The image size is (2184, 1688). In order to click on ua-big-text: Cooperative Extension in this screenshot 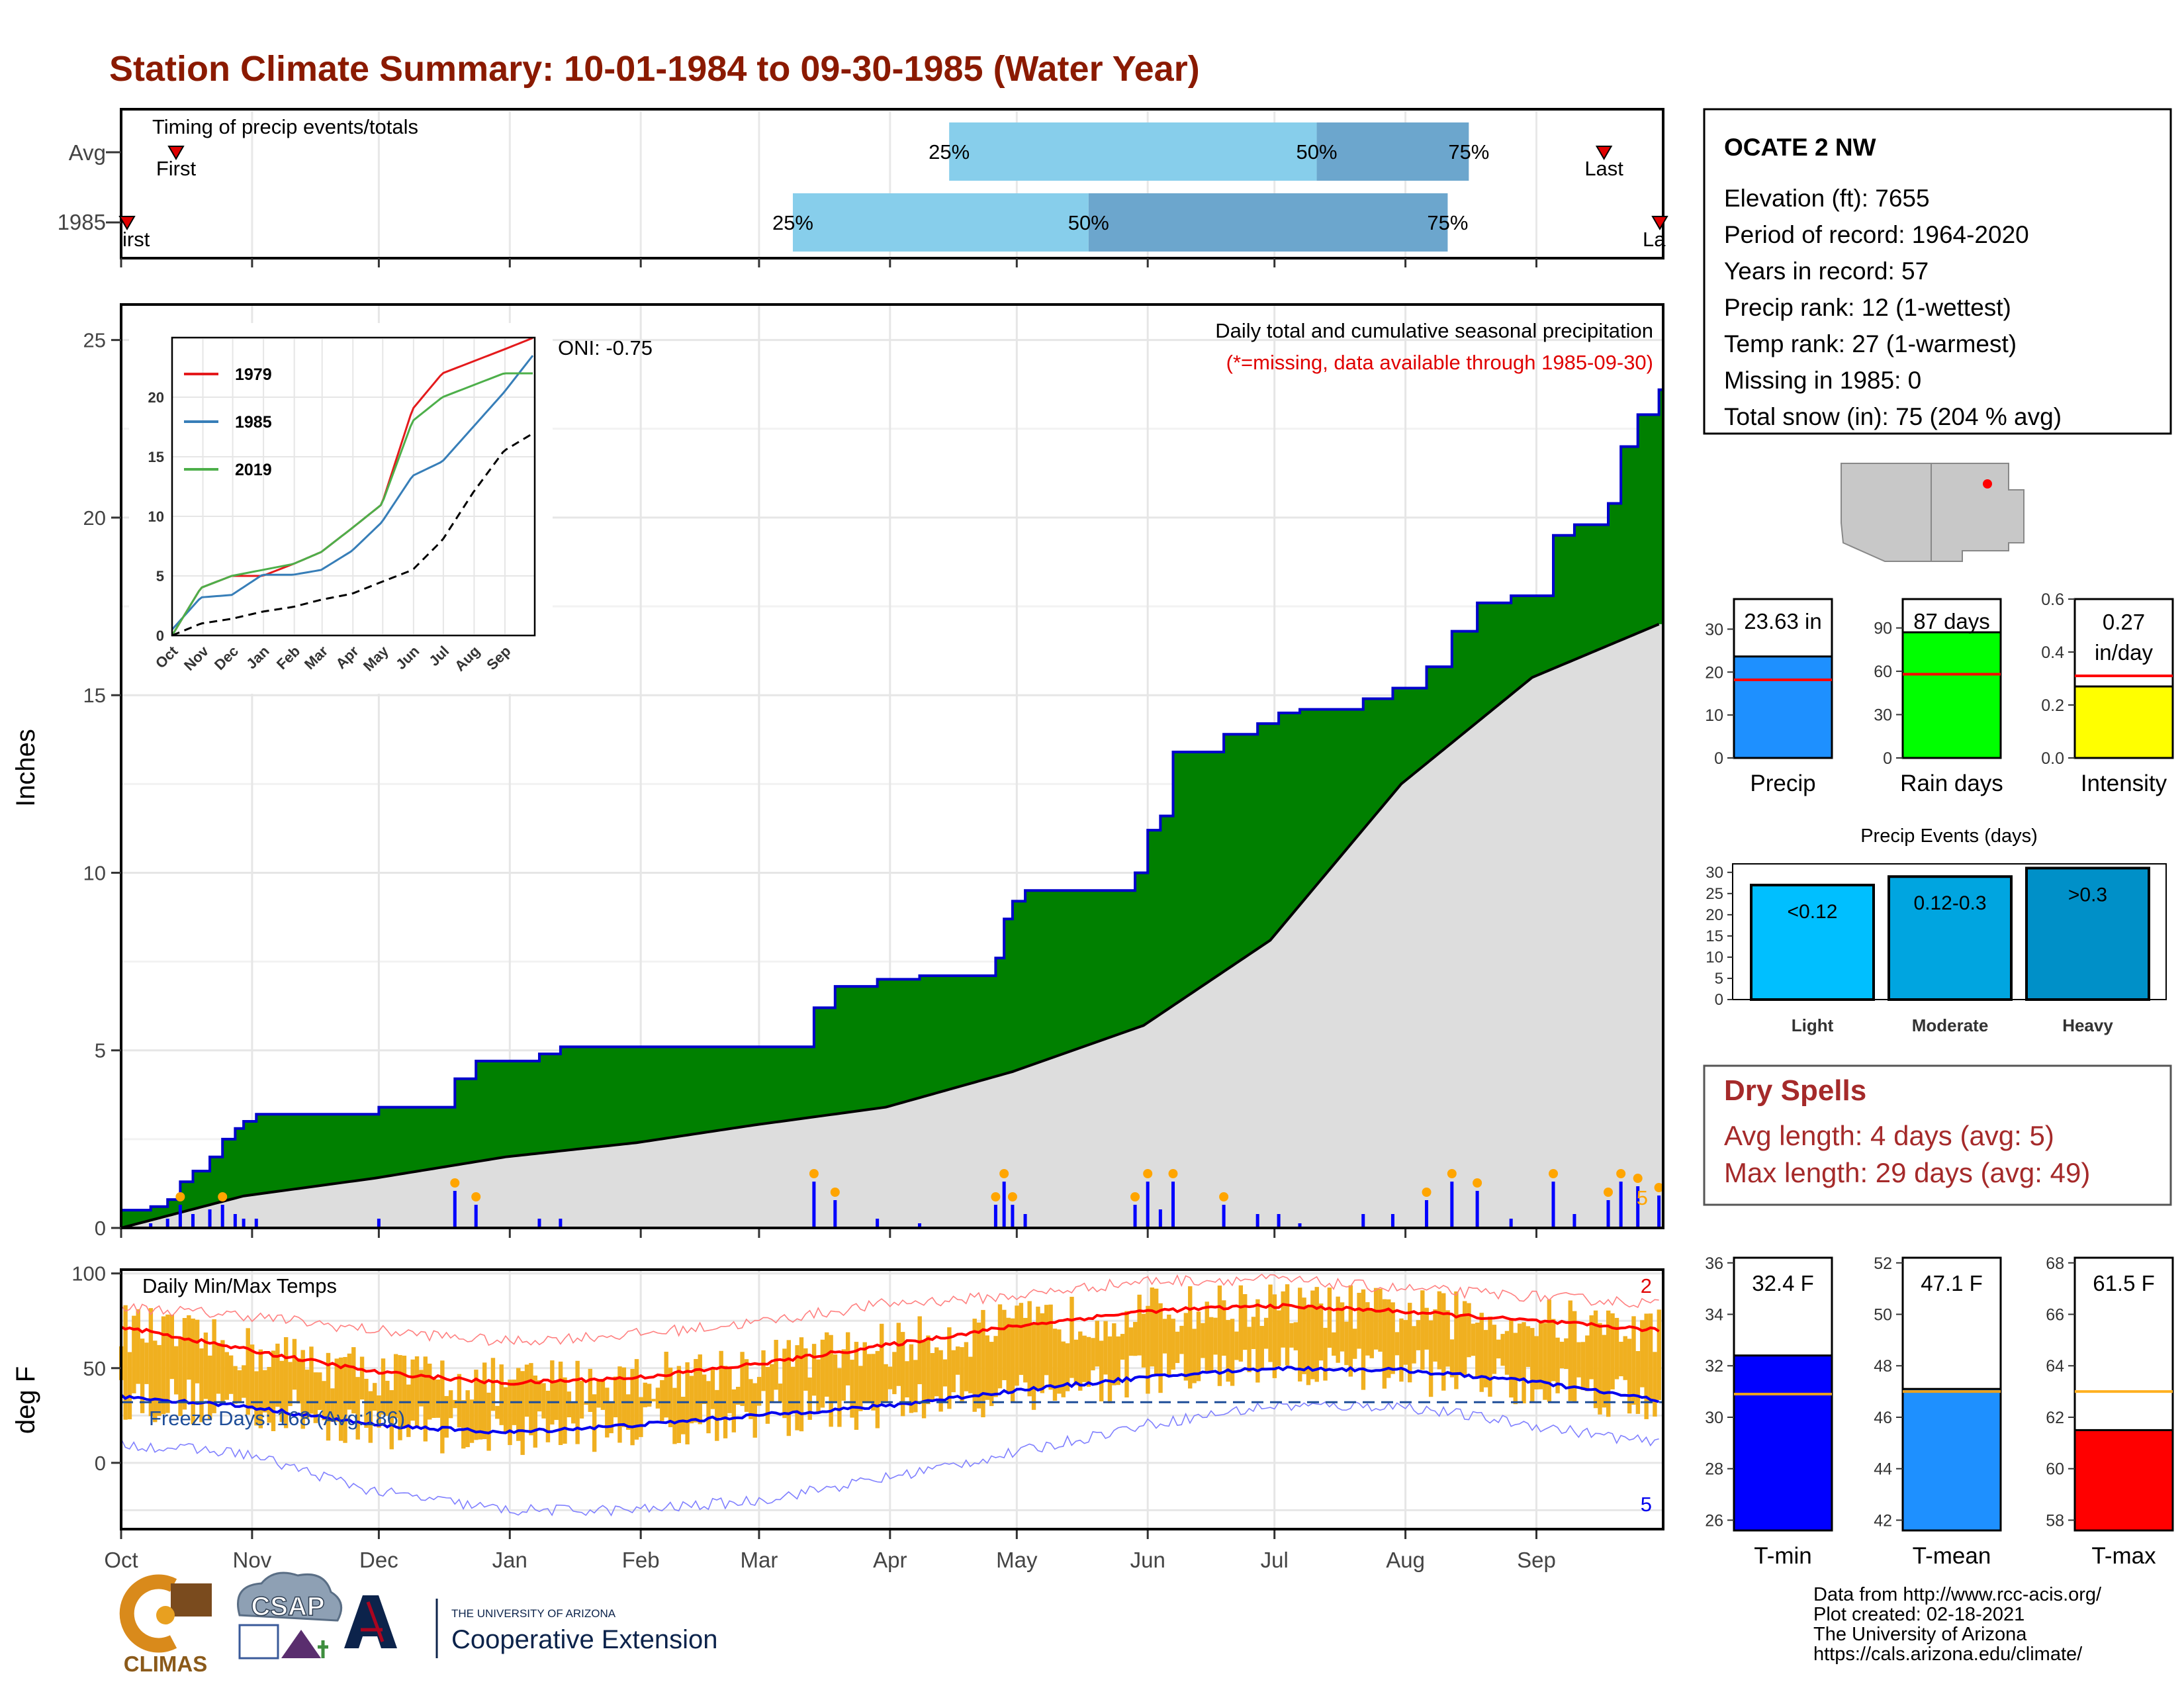, I will do `click(584, 1639)`.